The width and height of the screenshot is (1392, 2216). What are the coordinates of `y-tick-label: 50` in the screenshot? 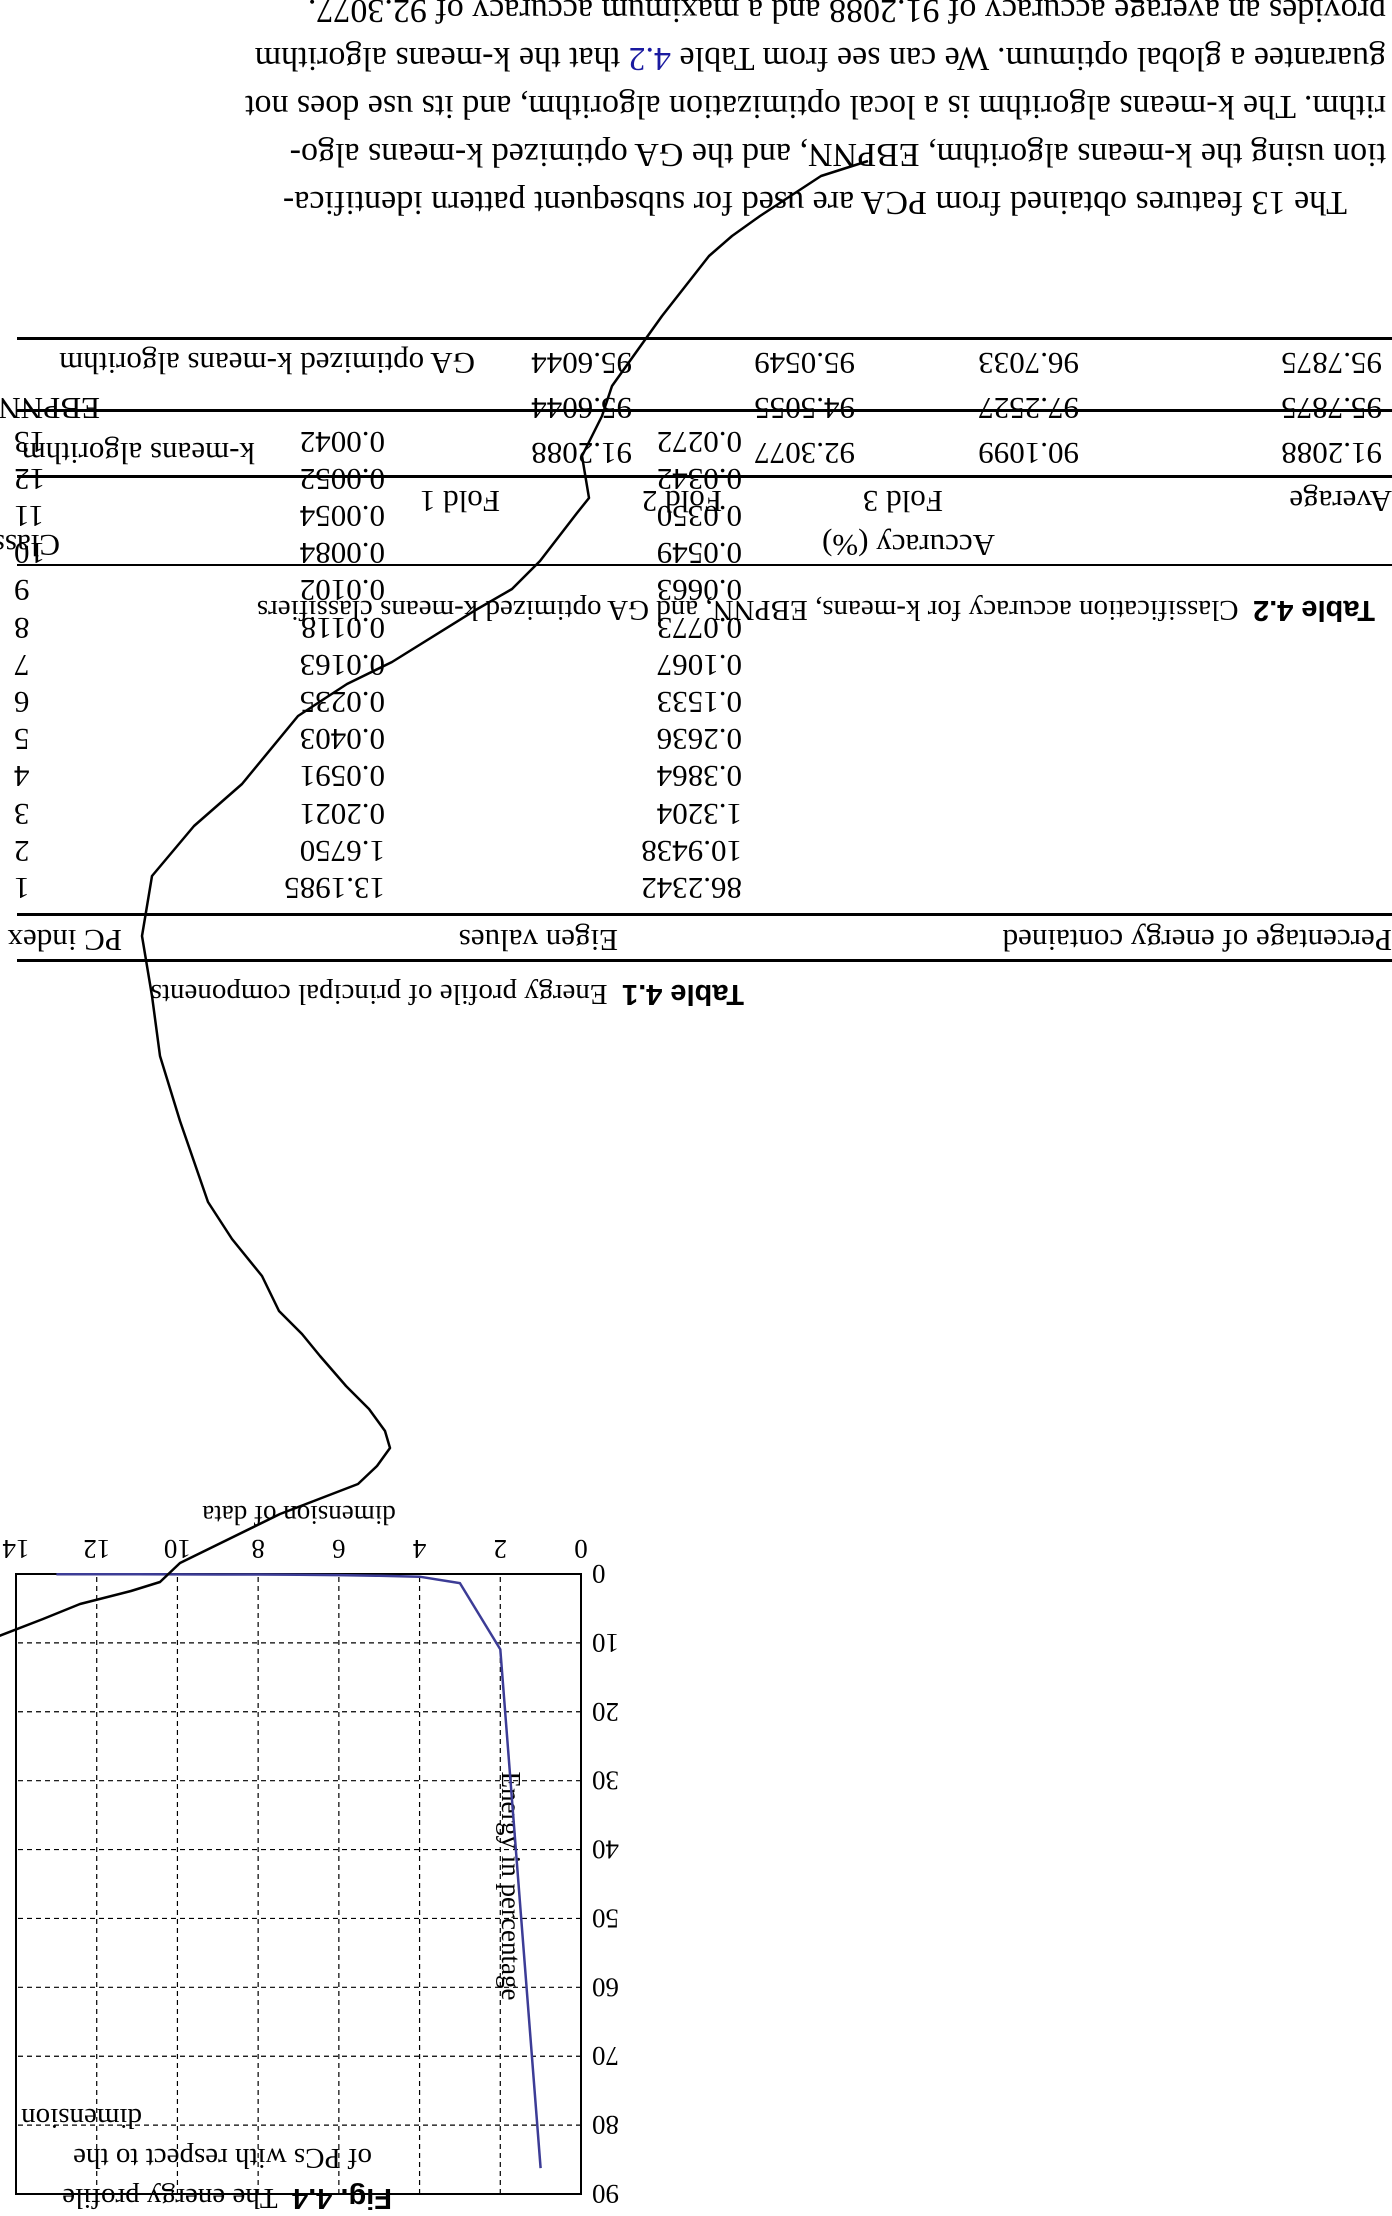 It's located at (605, 1918).